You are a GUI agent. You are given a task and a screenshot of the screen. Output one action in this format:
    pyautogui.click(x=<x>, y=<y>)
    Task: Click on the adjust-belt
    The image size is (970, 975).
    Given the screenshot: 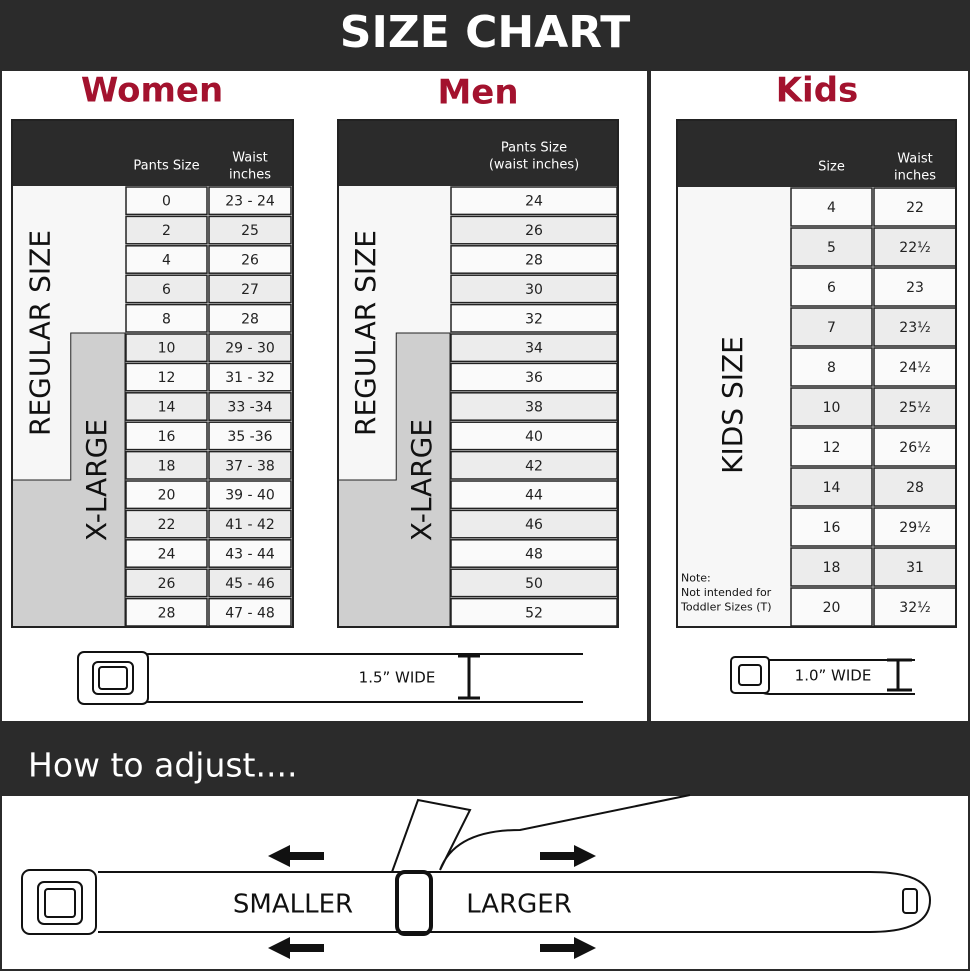 What is the action you would take?
    pyautogui.click(x=476, y=865)
    